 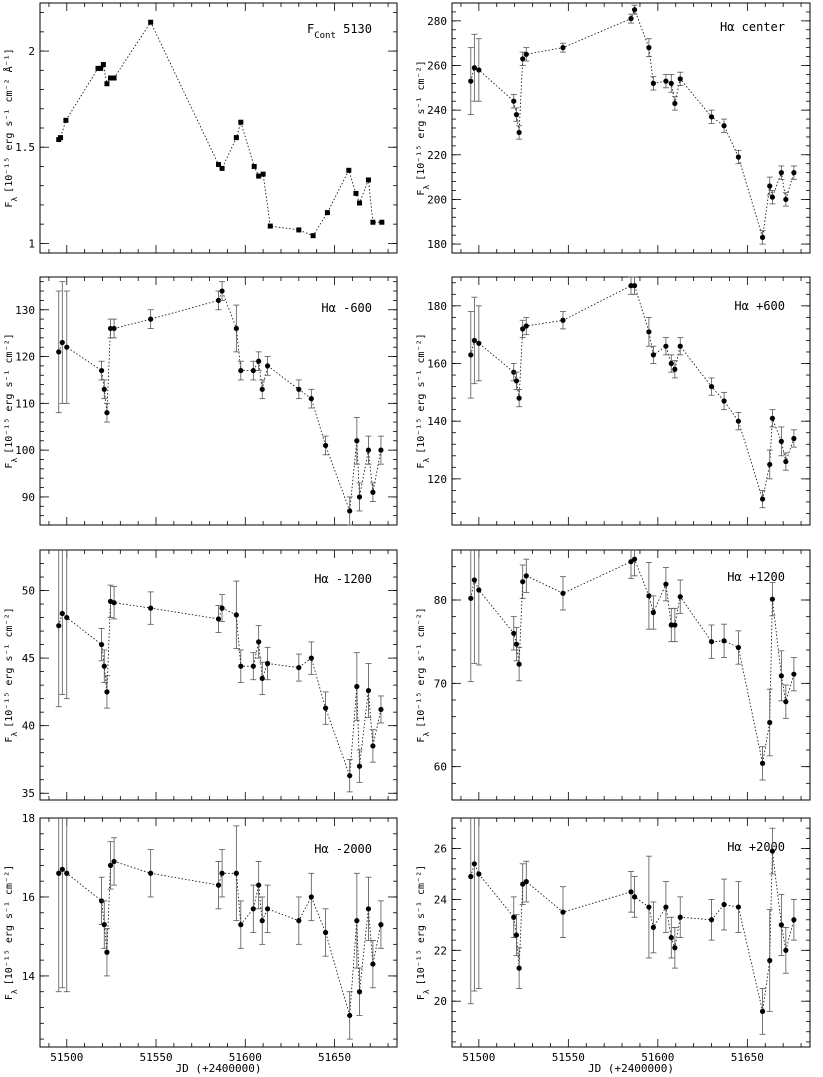 I want to click on panel-3-series-line, so click(x=632, y=392).